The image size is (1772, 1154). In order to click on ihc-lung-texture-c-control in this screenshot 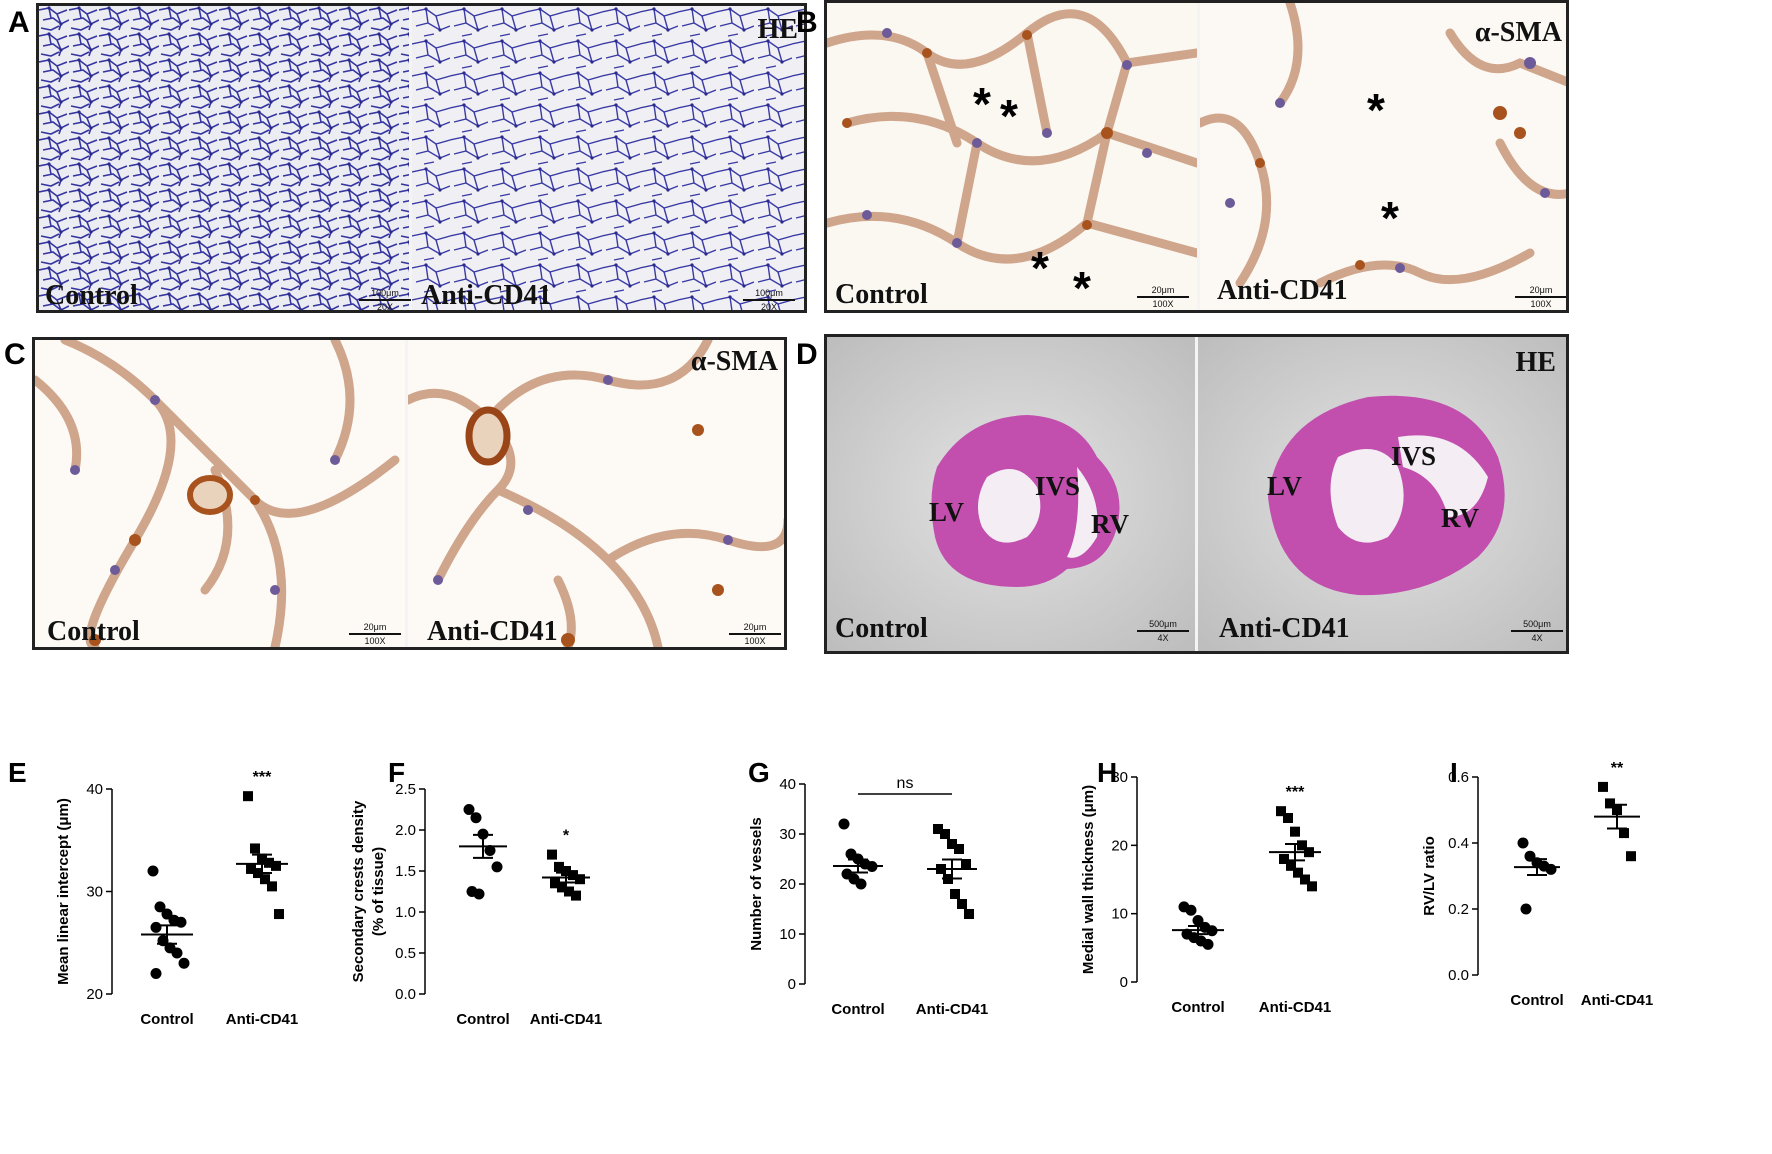, I will do `click(220, 493)`.